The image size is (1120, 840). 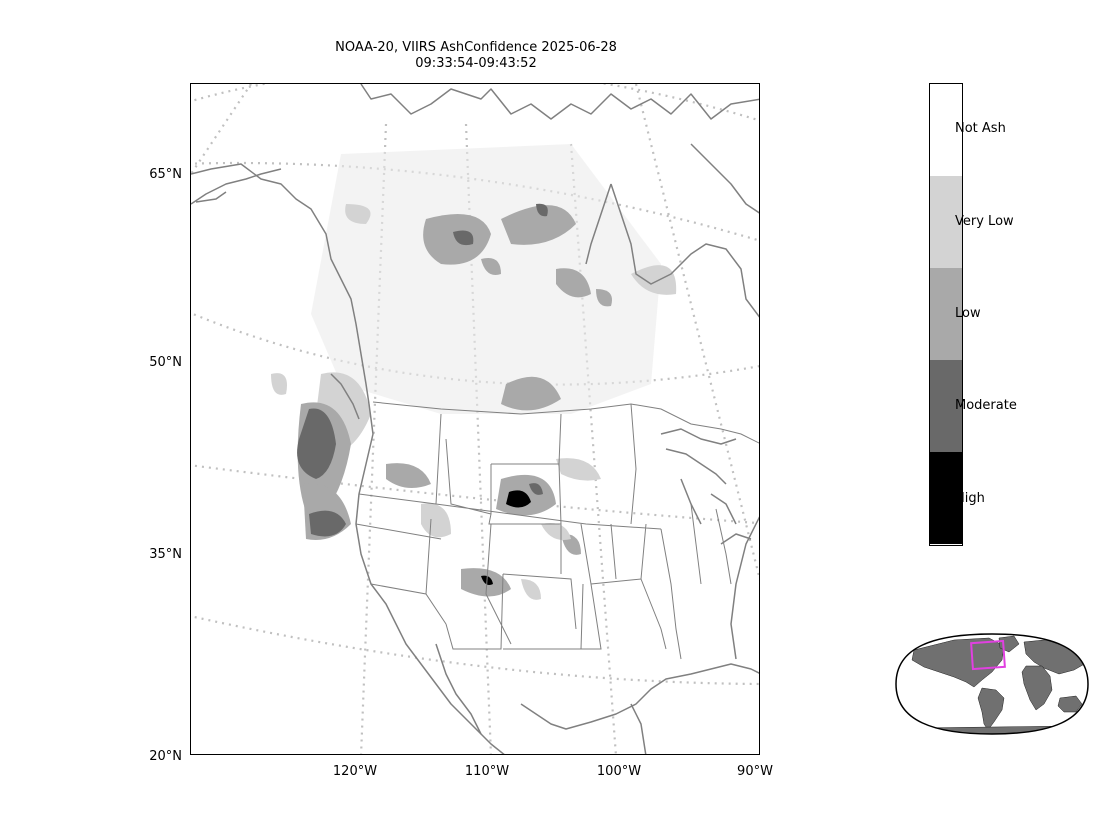 I want to click on hudson-west, so click(x=598, y=224).